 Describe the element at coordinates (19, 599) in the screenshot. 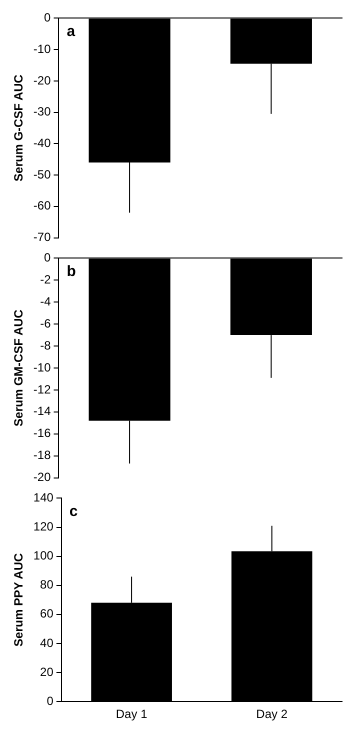

I see `y-axis-title: Serum PPY AUC` at that location.